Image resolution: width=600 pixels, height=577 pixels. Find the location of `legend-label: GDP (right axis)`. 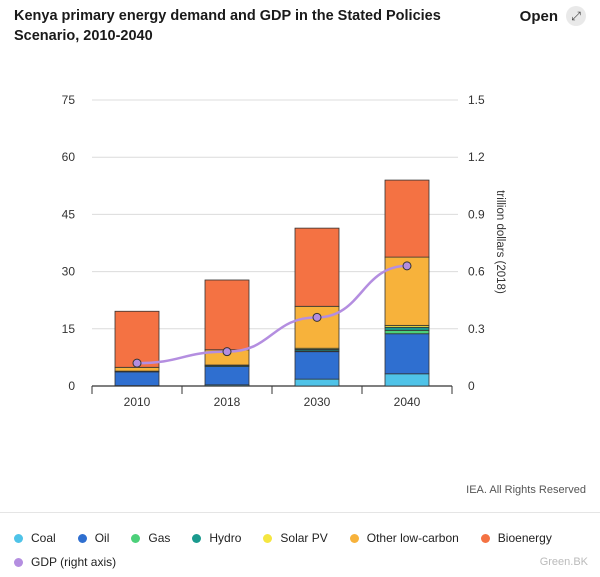

legend-label: GDP (right axis) is located at coordinates (74, 562).